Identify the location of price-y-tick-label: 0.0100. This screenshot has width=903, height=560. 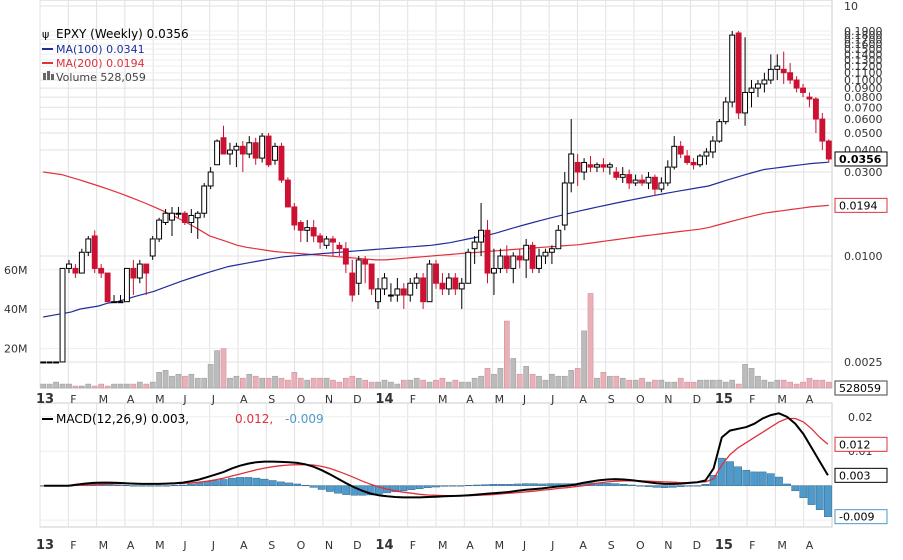
(863, 256).